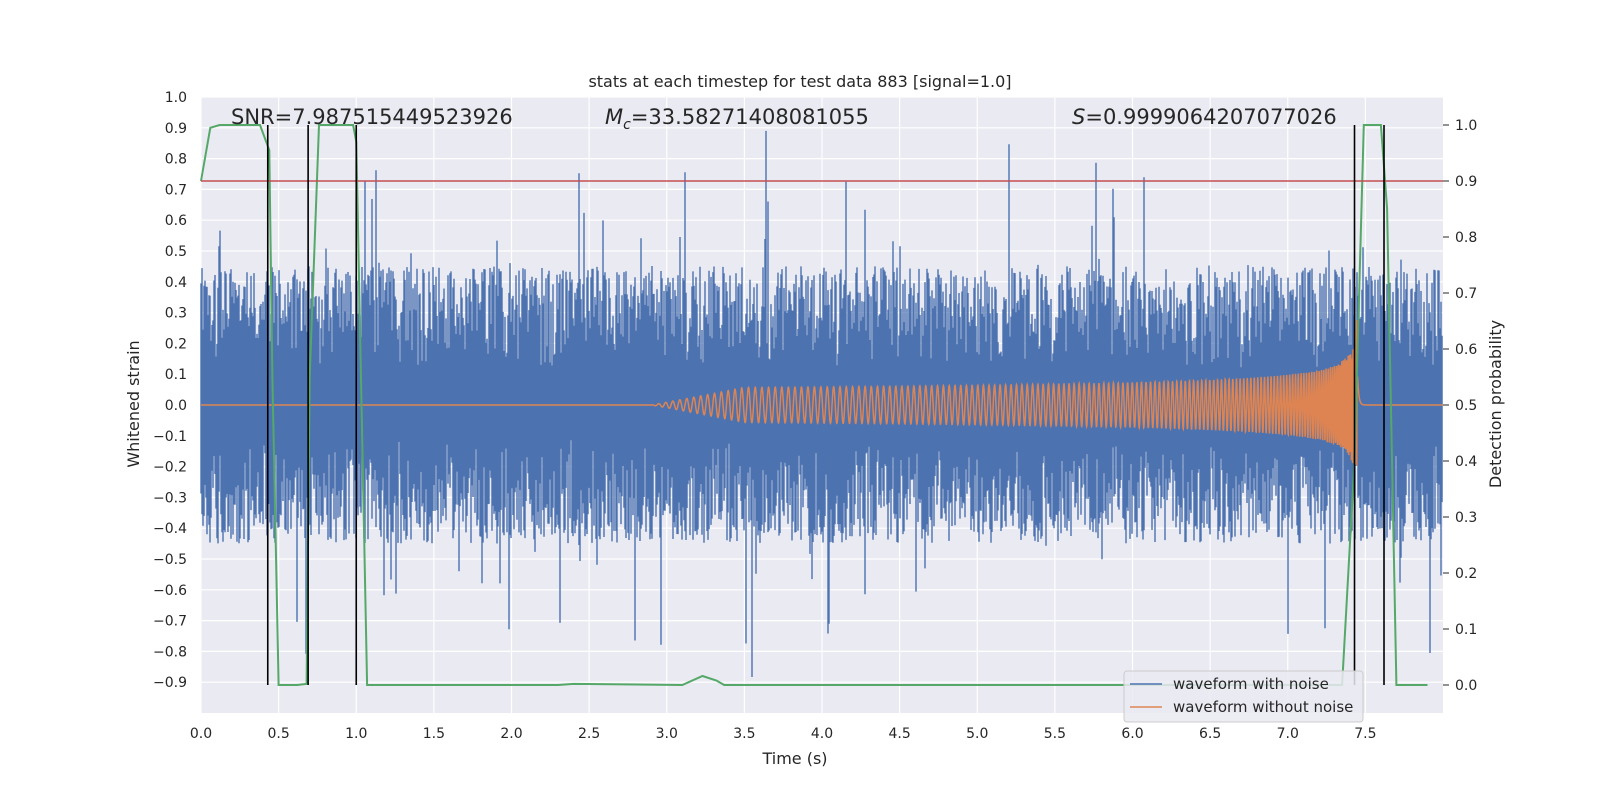 Image resolution: width=1600 pixels, height=800 pixels. What do you see at coordinates (170, 437) in the screenshot?
I see `y-tick-label: −0.1` at bounding box center [170, 437].